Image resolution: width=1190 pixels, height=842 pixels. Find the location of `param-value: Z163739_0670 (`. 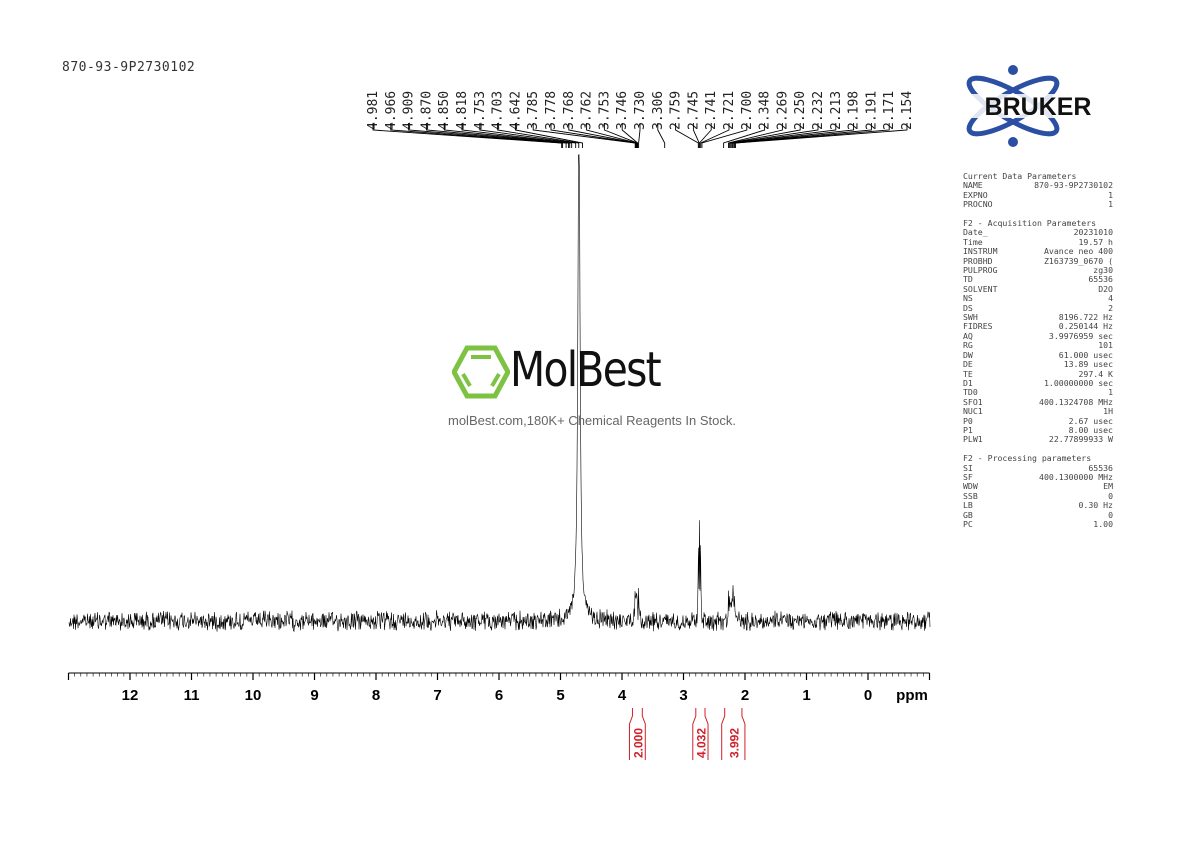

param-value: Z163739_0670 ( is located at coordinates (1078, 260).